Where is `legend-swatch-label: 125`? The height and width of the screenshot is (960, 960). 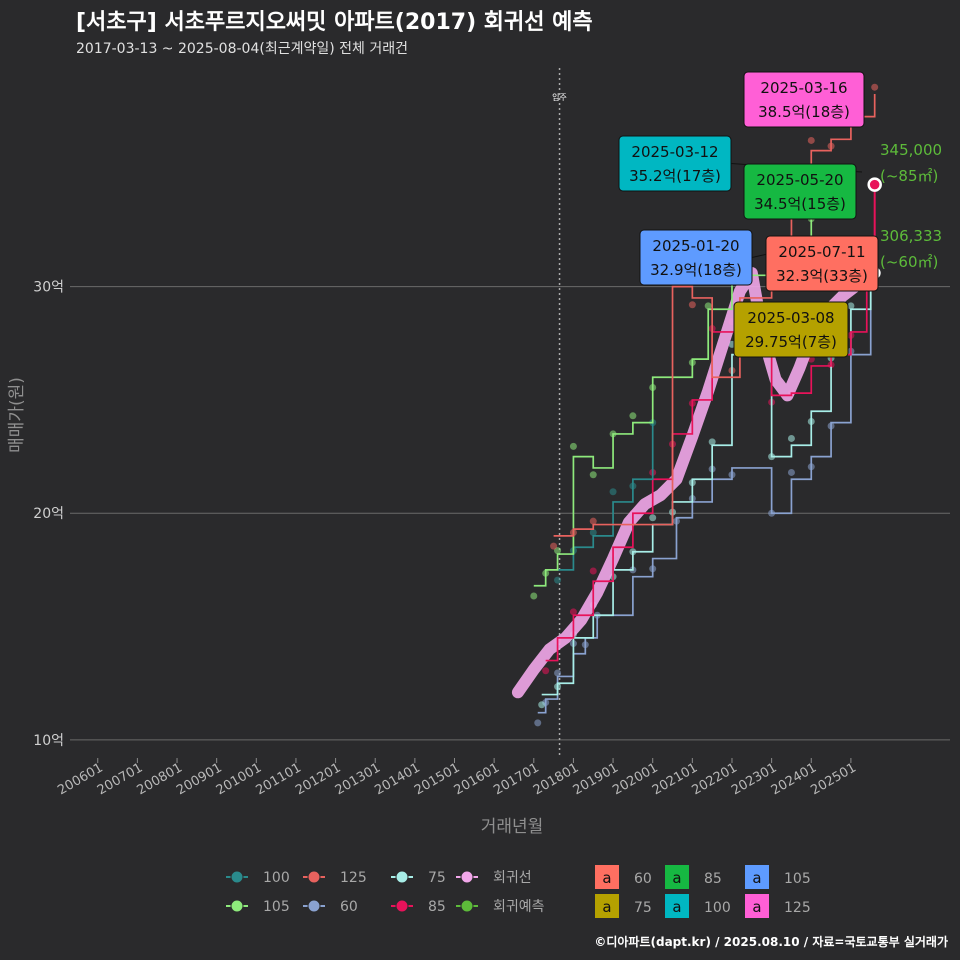 legend-swatch-label: 125 is located at coordinates (797, 908).